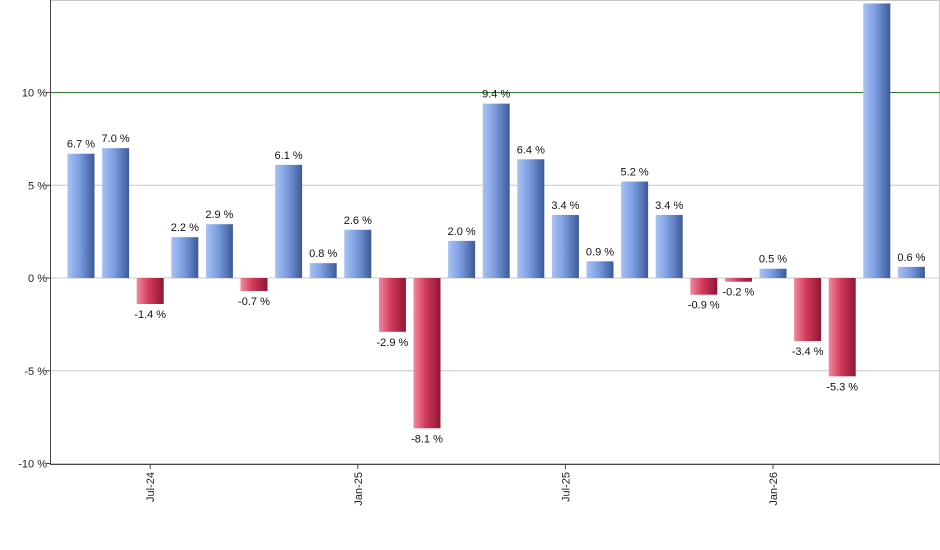 This screenshot has height=550, width=940. I want to click on data-label: 6.7 %, so click(81, 145).